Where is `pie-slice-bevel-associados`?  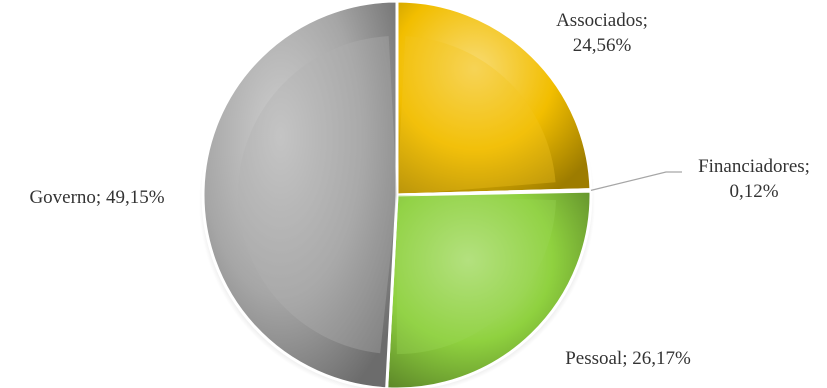 pie-slice-bevel-associados is located at coordinates (476, 115).